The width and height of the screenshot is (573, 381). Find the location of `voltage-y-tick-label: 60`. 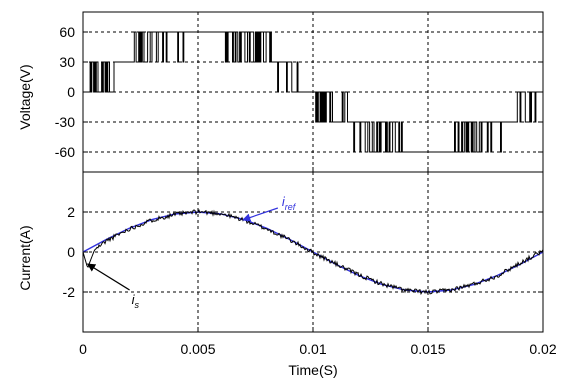

voltage-y-tick-label: 60 is located at coordinates (67, 32).